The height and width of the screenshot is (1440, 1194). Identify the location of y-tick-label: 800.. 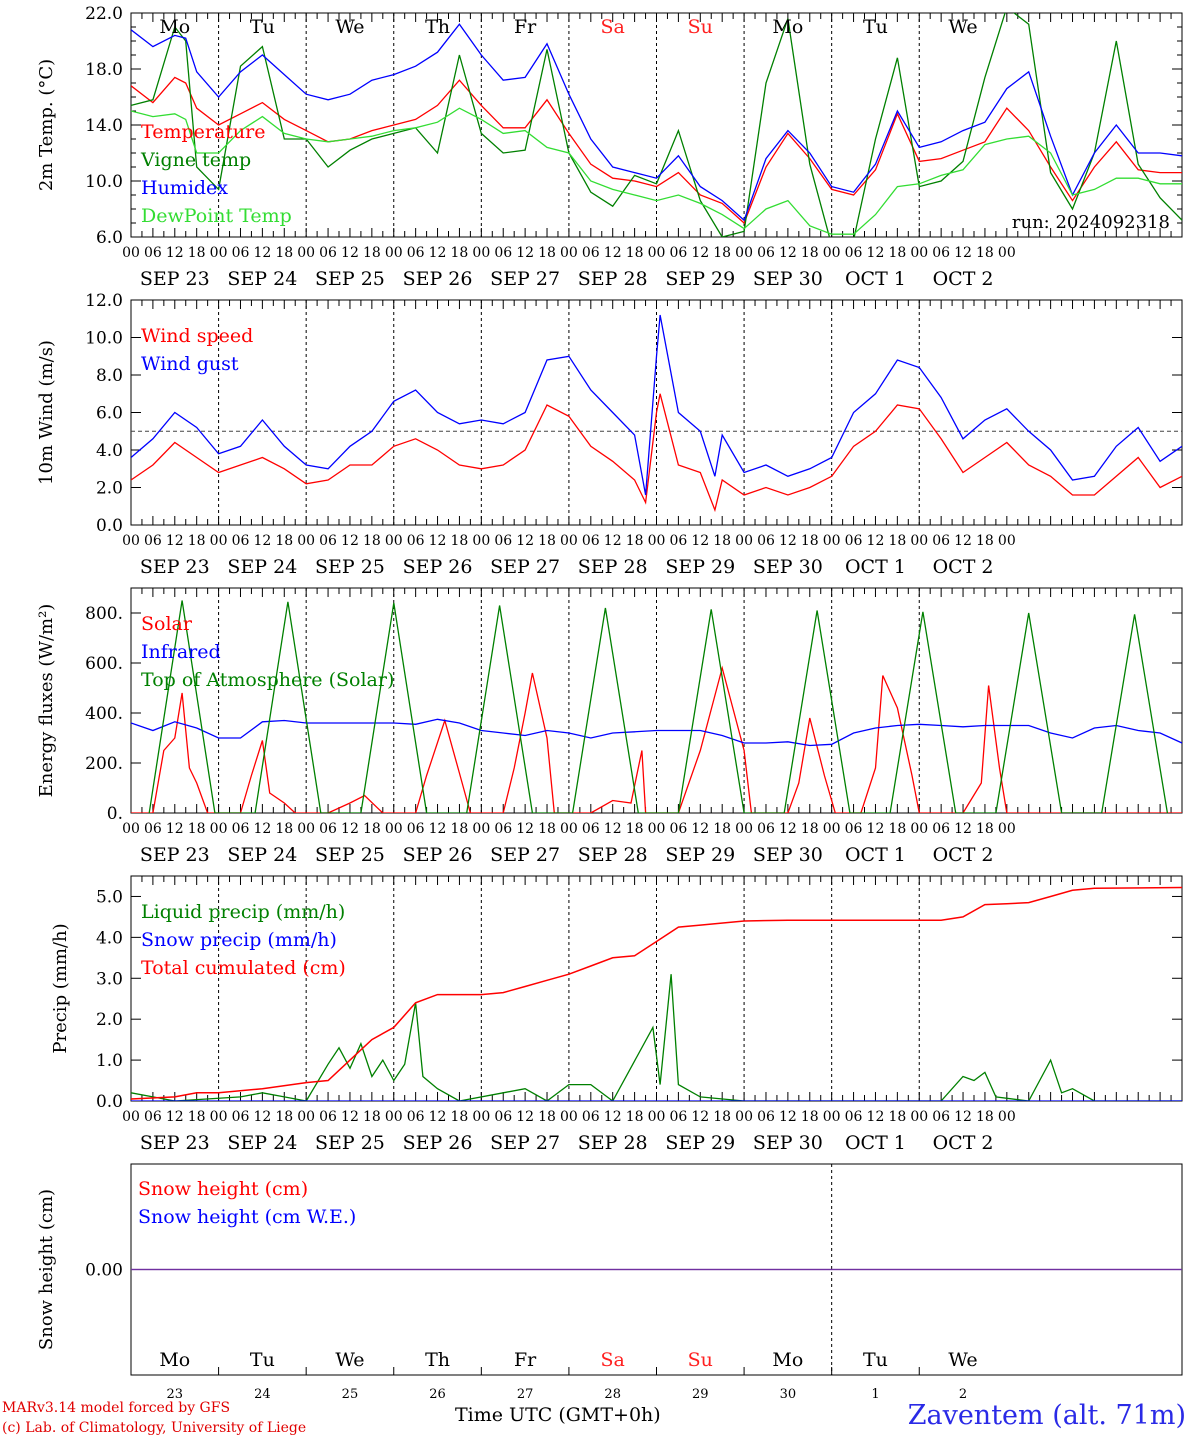
(104, 614).